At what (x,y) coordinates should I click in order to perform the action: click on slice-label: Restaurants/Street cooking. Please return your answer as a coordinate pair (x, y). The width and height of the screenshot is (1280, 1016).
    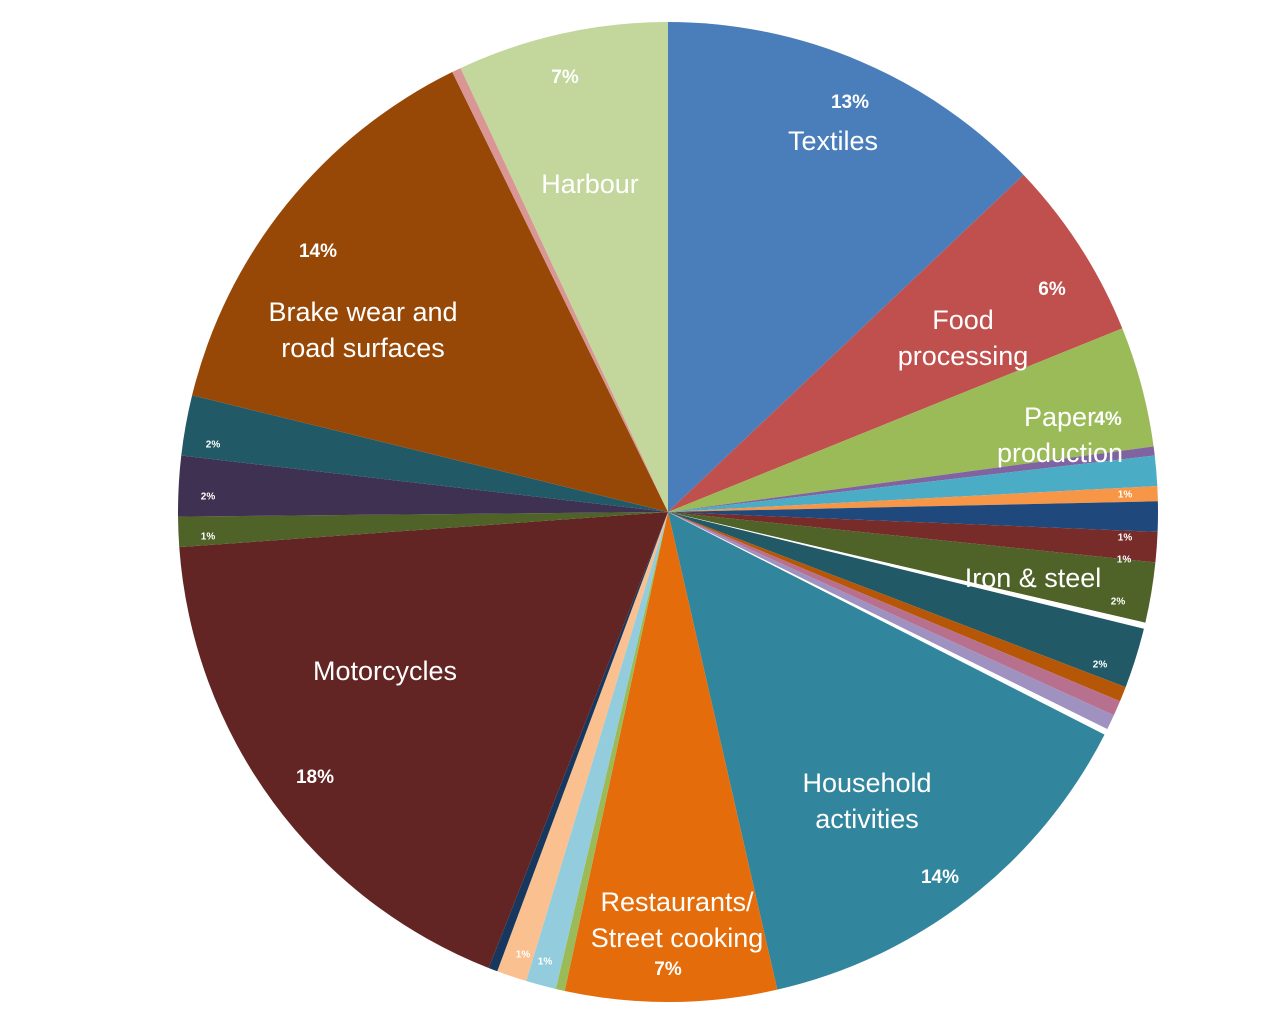
    Looking at the image, I should click on (677, 920).